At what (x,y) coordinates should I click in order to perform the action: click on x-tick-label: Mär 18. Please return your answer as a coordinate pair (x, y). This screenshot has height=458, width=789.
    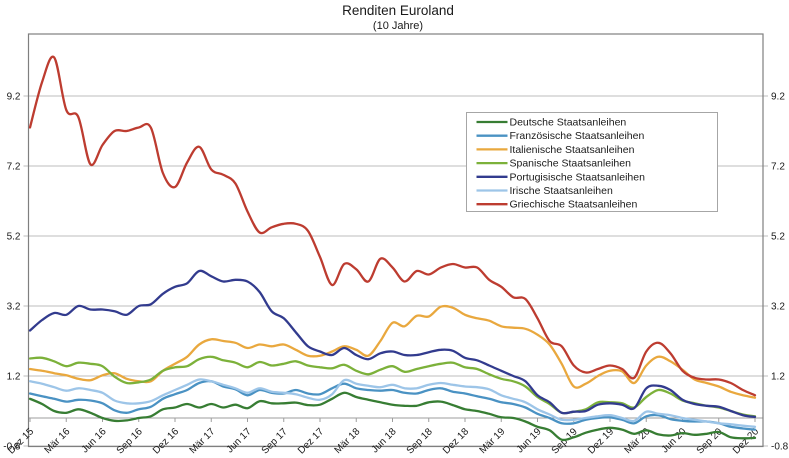
    Looking at the image, I should click on (348, 441).